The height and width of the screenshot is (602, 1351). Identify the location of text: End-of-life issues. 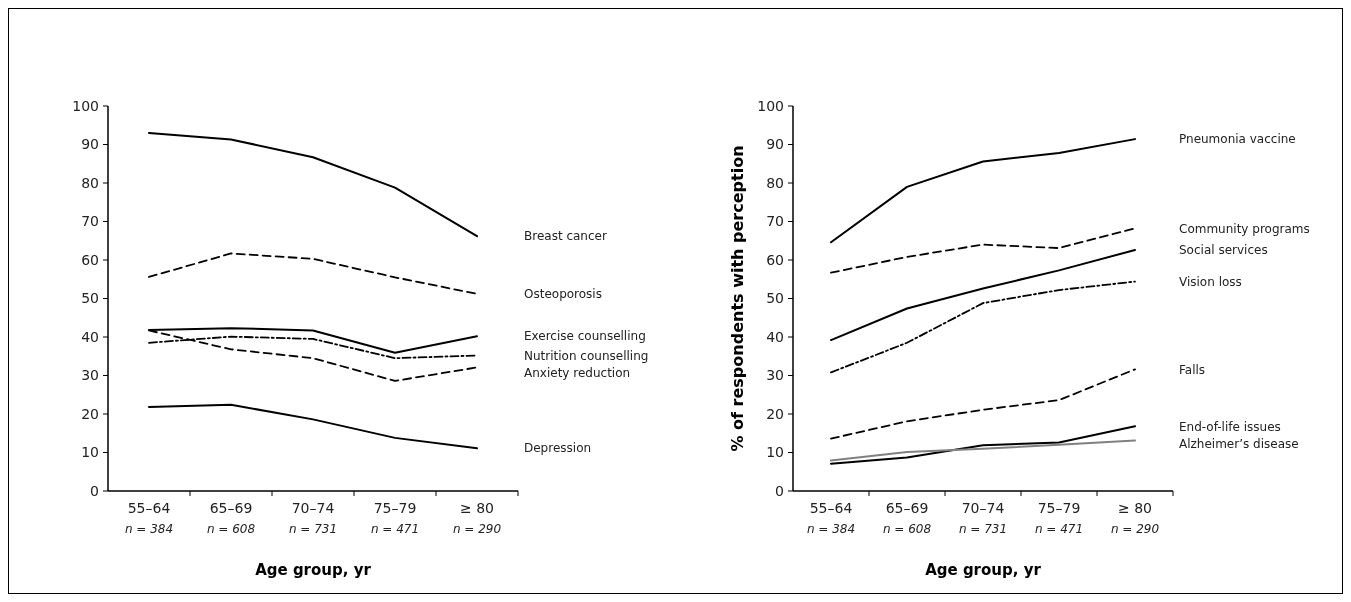
(1230, 426).